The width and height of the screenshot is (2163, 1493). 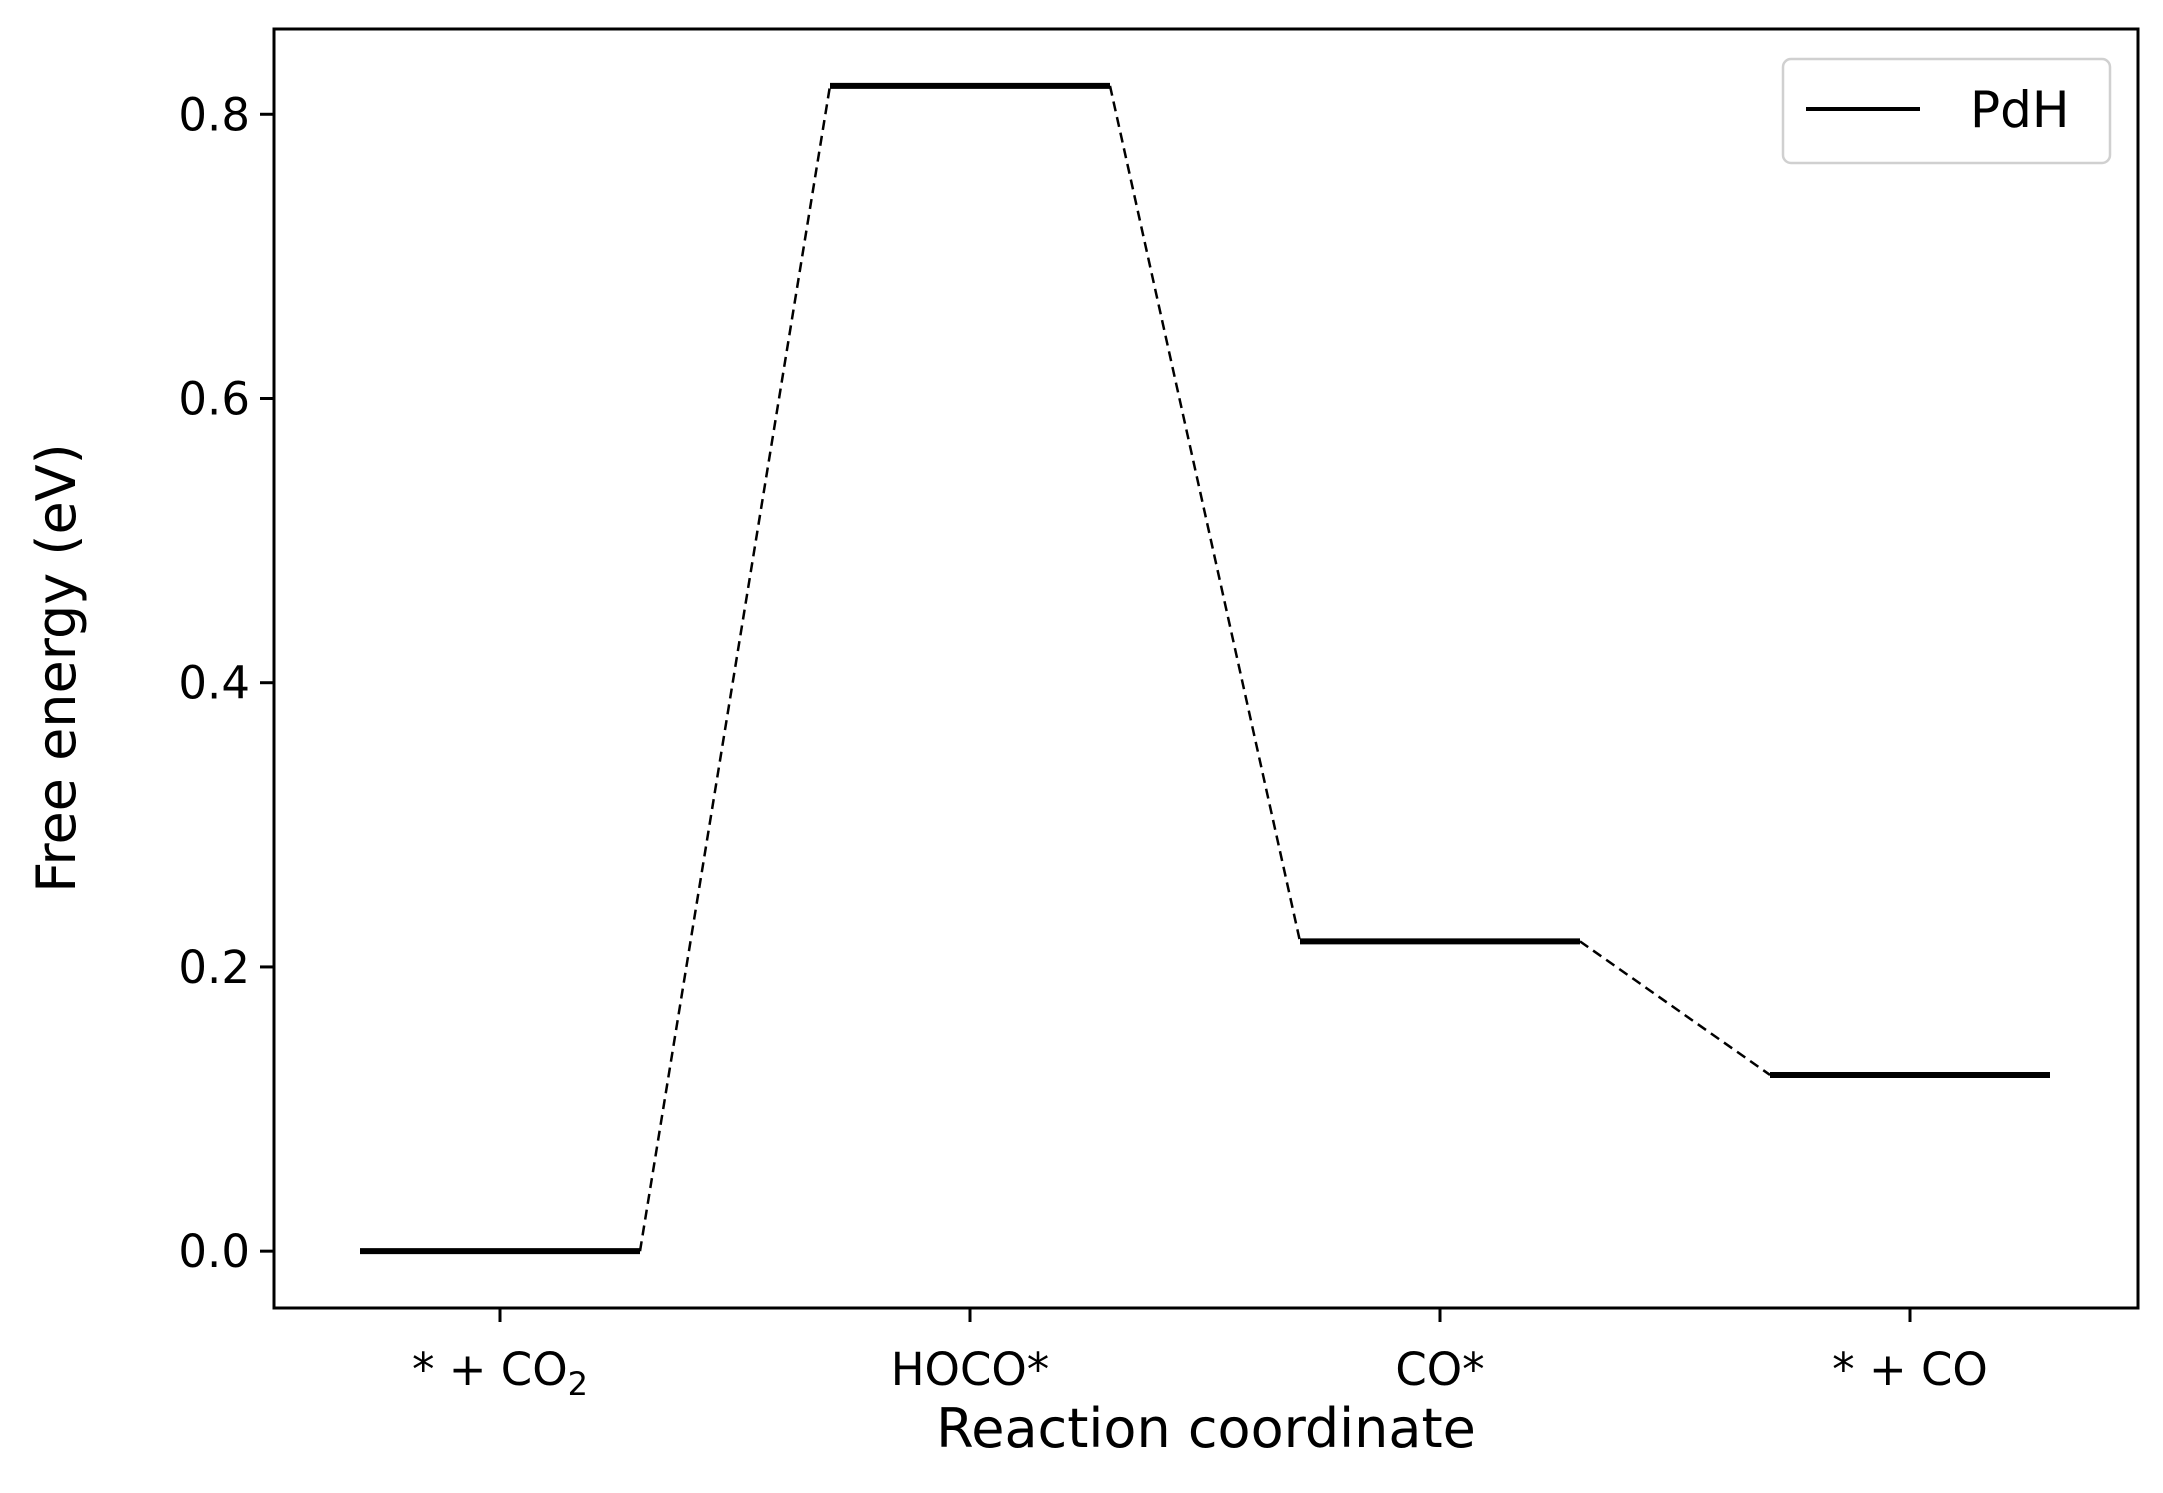 I want to click on y-tick-label: 0.6, so click(x=214, y=398).